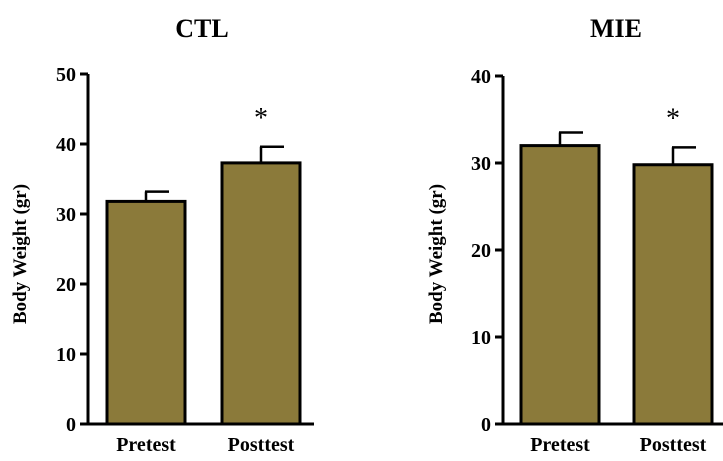 The width and height of the screenshot is (723, 461). What do you see at coordinates (66, 75) in the screenshot?
I see `y-tick-label: 50` at bounding box center [66, 75].